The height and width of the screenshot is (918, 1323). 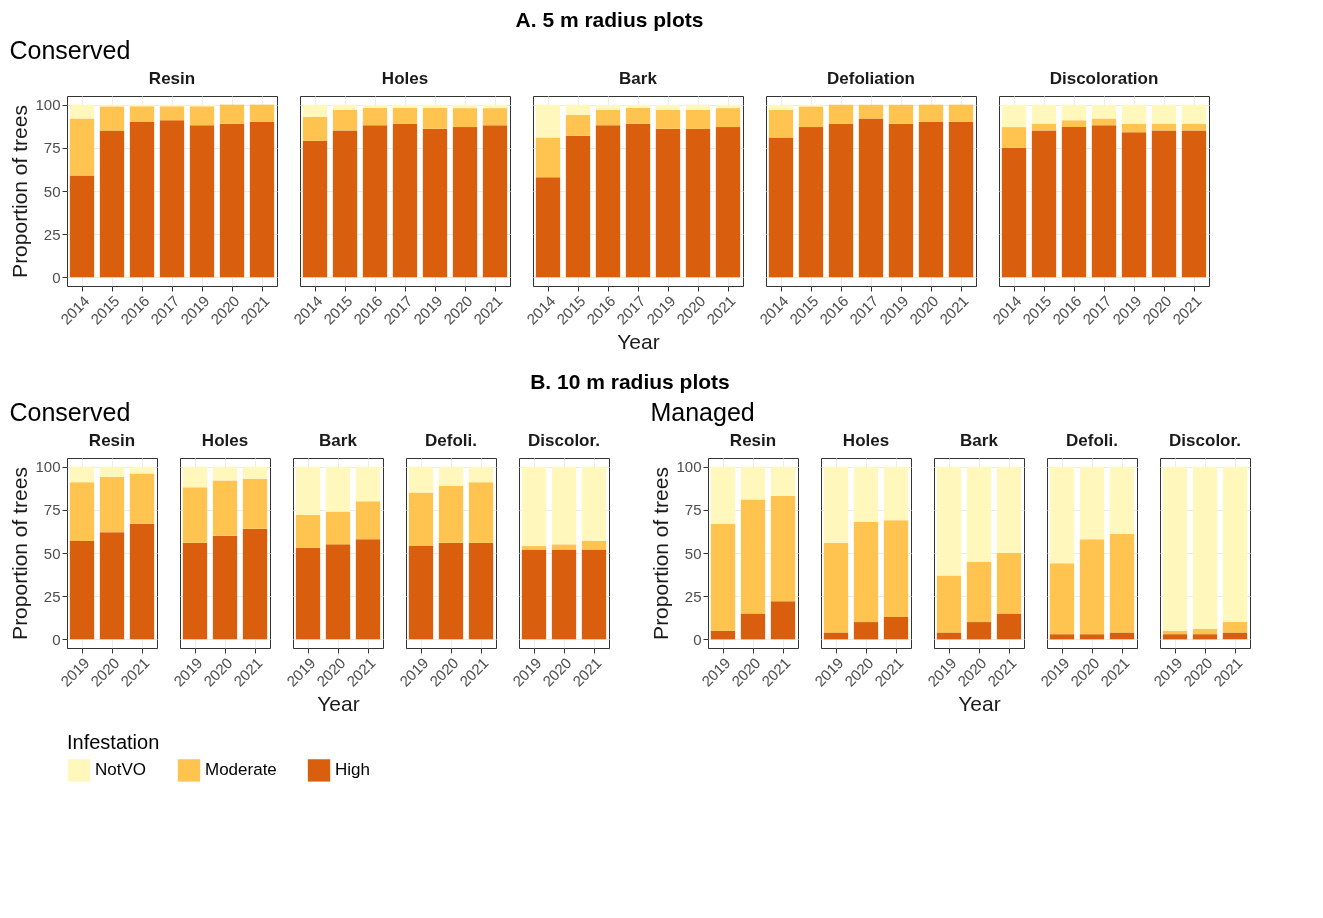 I want to click on y-tick-label: 25, so click(x=52, y=234).